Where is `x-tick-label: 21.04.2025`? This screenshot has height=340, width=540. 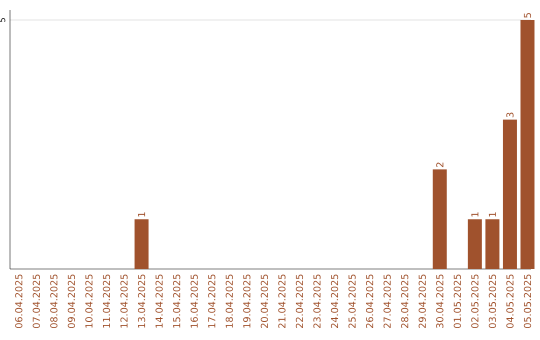
x-tick-label: 21.04.2025 is located at coordinates (282, 301).